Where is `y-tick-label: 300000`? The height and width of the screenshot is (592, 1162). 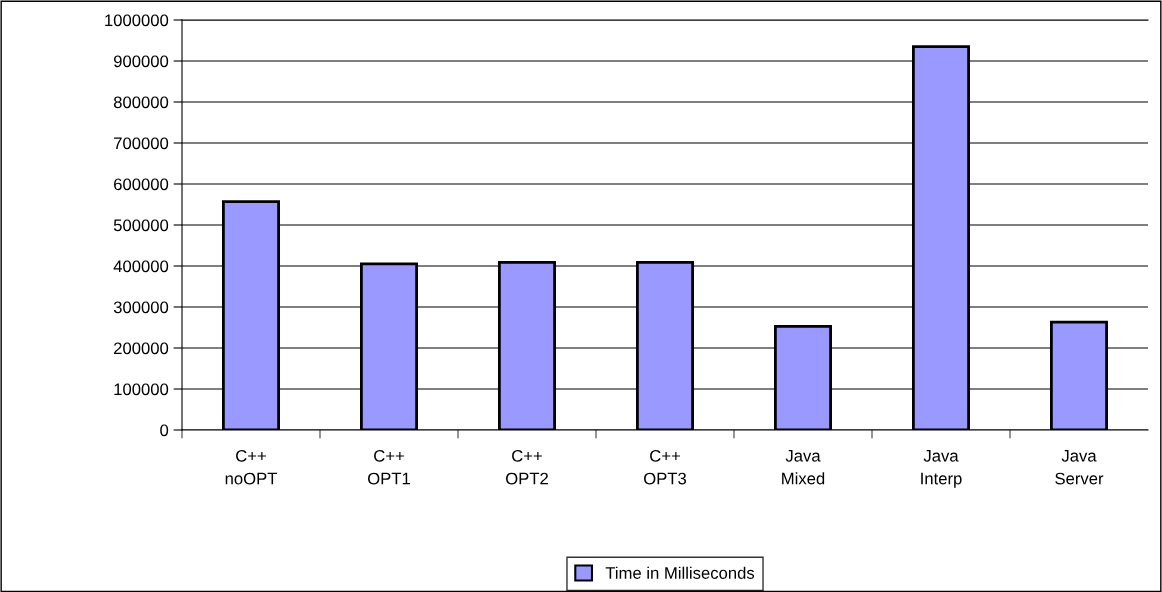
y-tick-label: 300000 is located at coordinates (141, 307).